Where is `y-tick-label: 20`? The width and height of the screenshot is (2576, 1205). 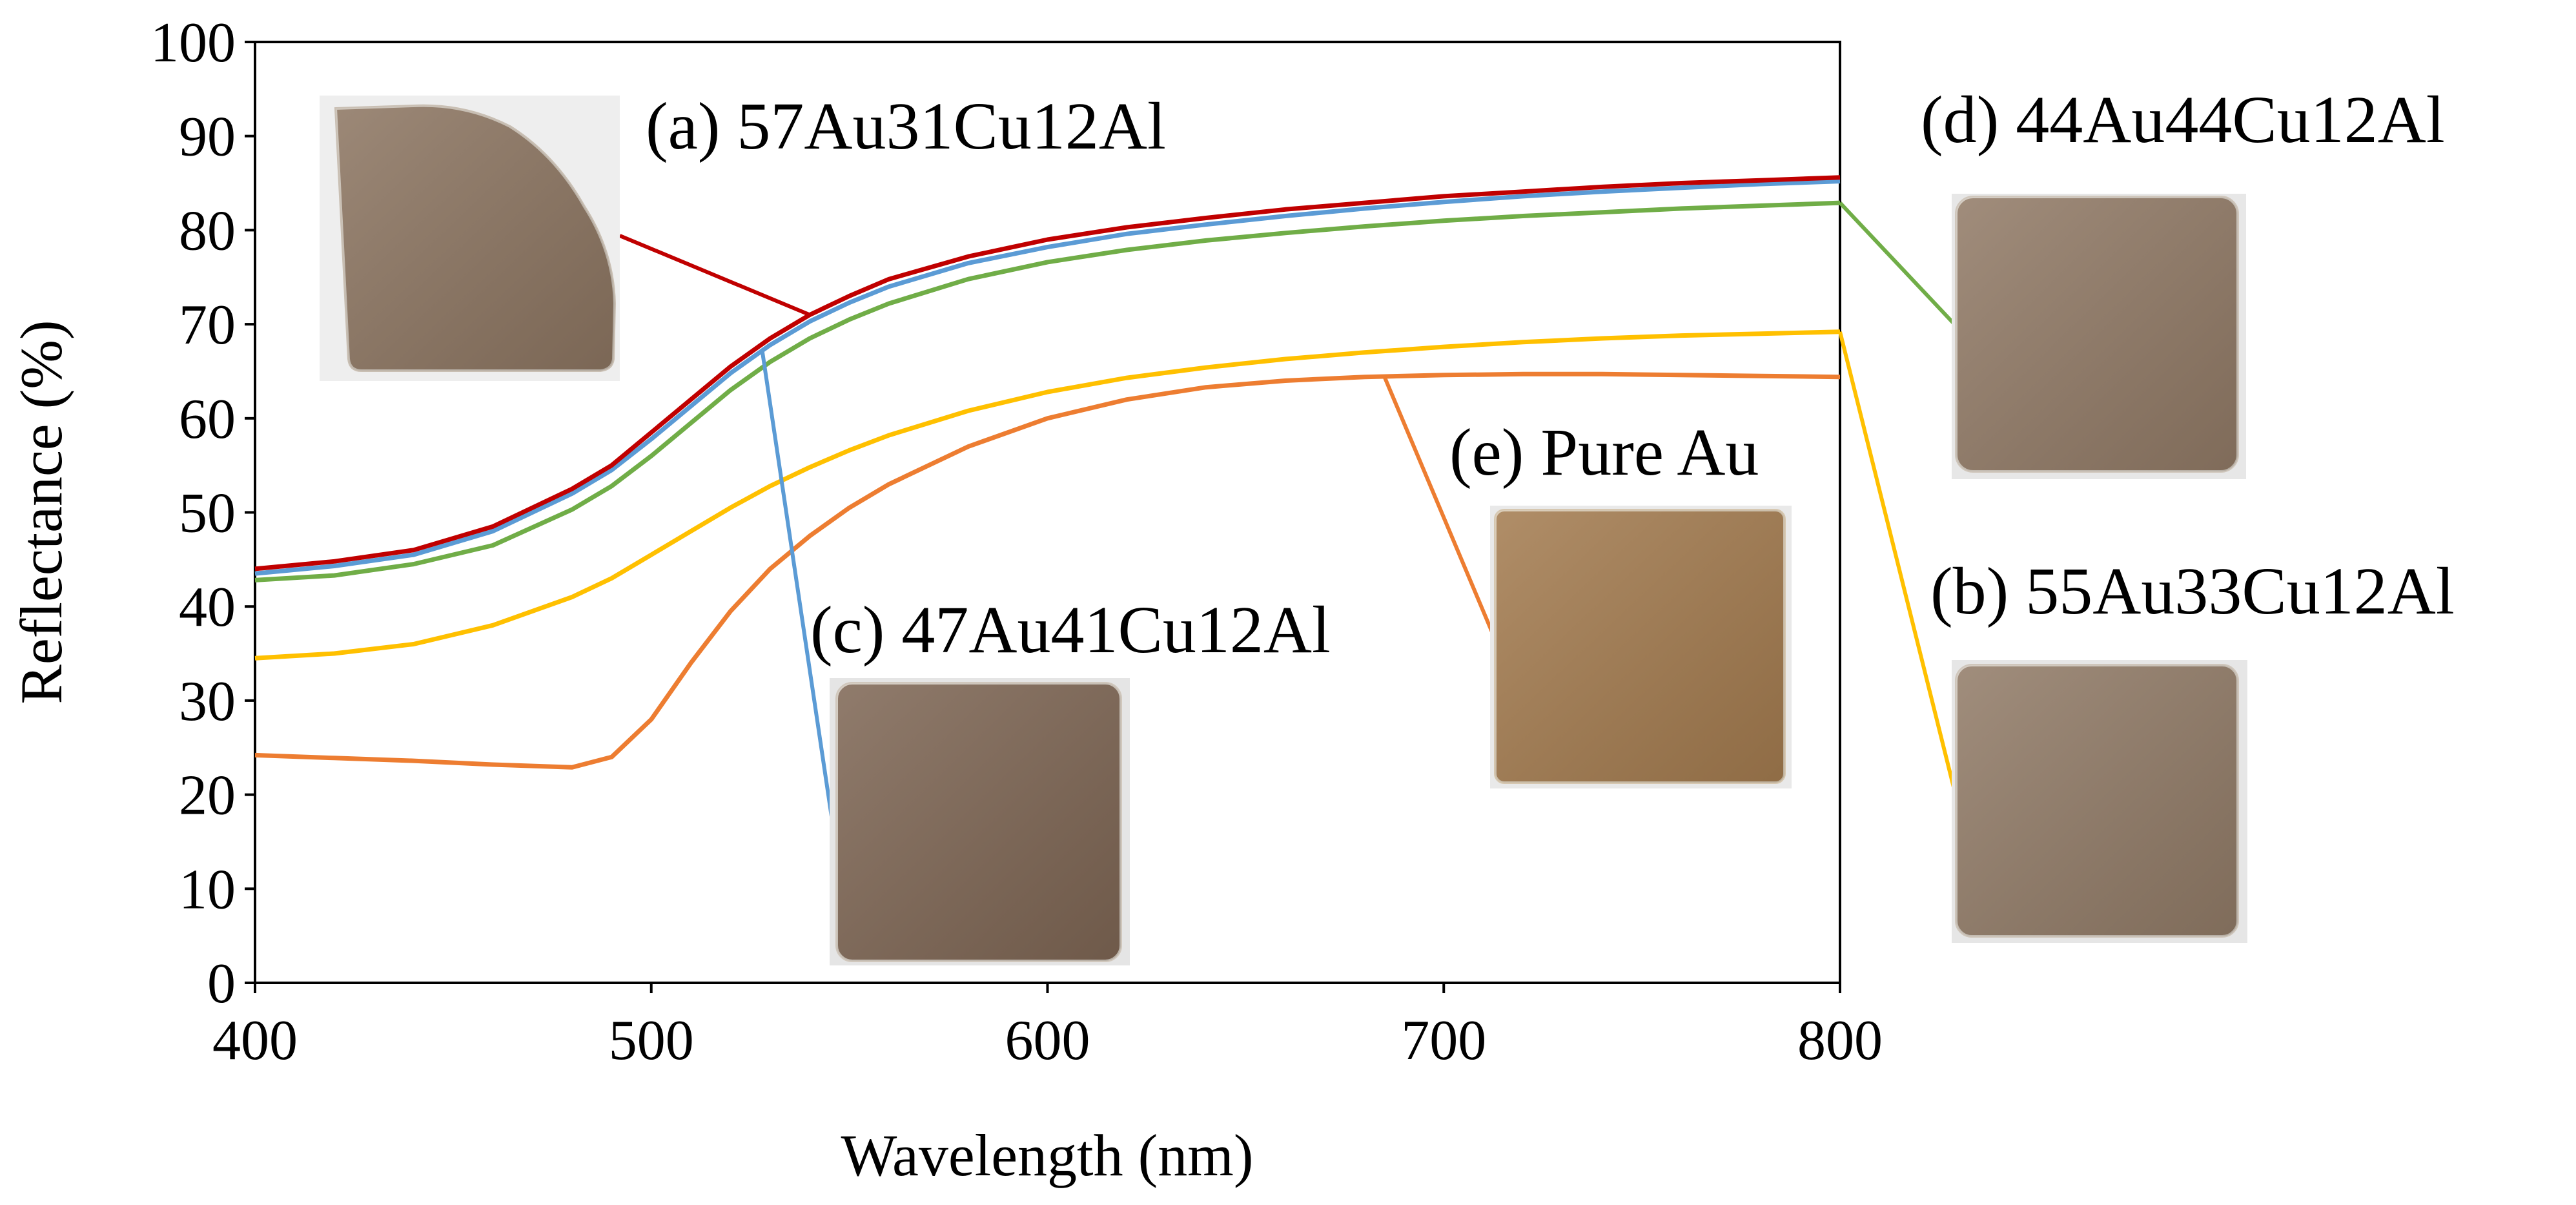 y-tick-label: 20 is located at coordinates (207, 796).